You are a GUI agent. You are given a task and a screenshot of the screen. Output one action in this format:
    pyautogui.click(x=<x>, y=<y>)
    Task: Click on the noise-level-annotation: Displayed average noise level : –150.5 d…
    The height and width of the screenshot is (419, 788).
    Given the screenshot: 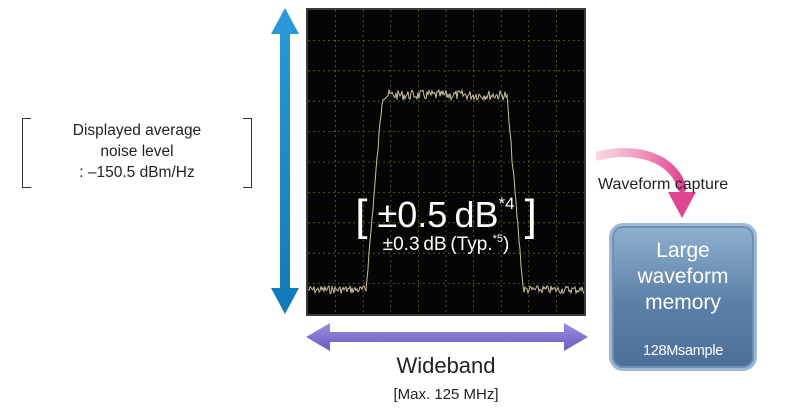 What is the action you would take?
    pyautogui.click(x=137, y=153)
    